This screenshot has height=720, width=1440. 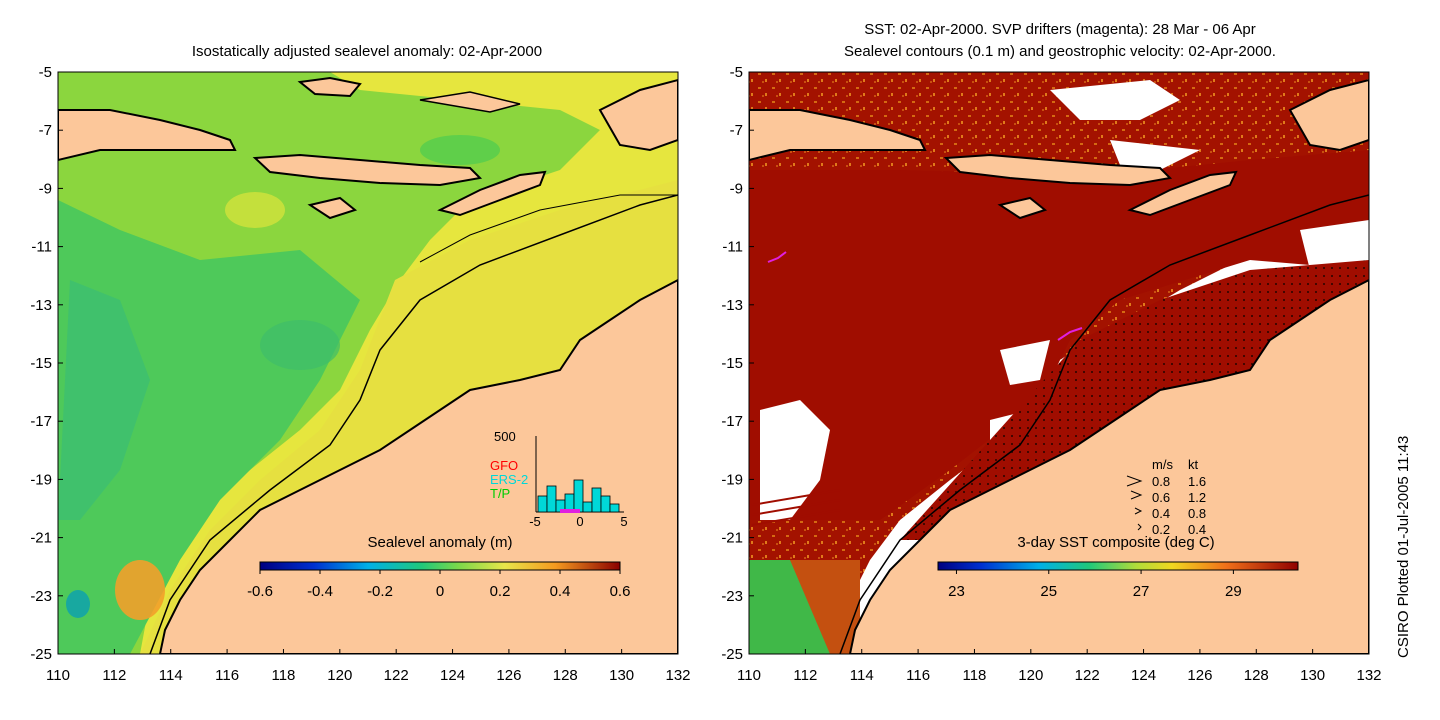 I want to click on velocity-kt: 0.4, so click(x=1197, y=529).